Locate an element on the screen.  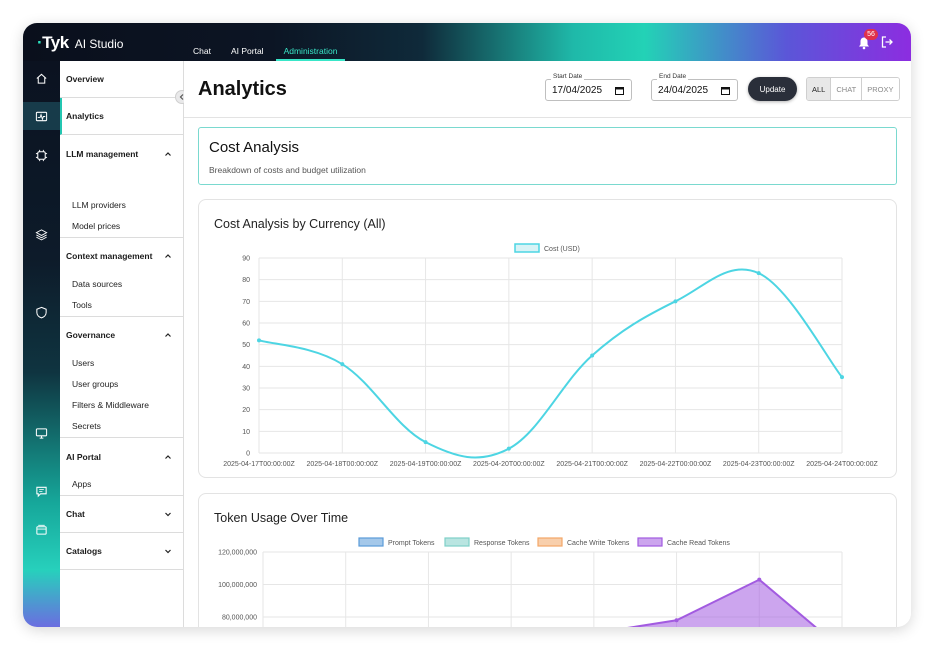
chevron-left-icon is located at coordinates (181, 97).